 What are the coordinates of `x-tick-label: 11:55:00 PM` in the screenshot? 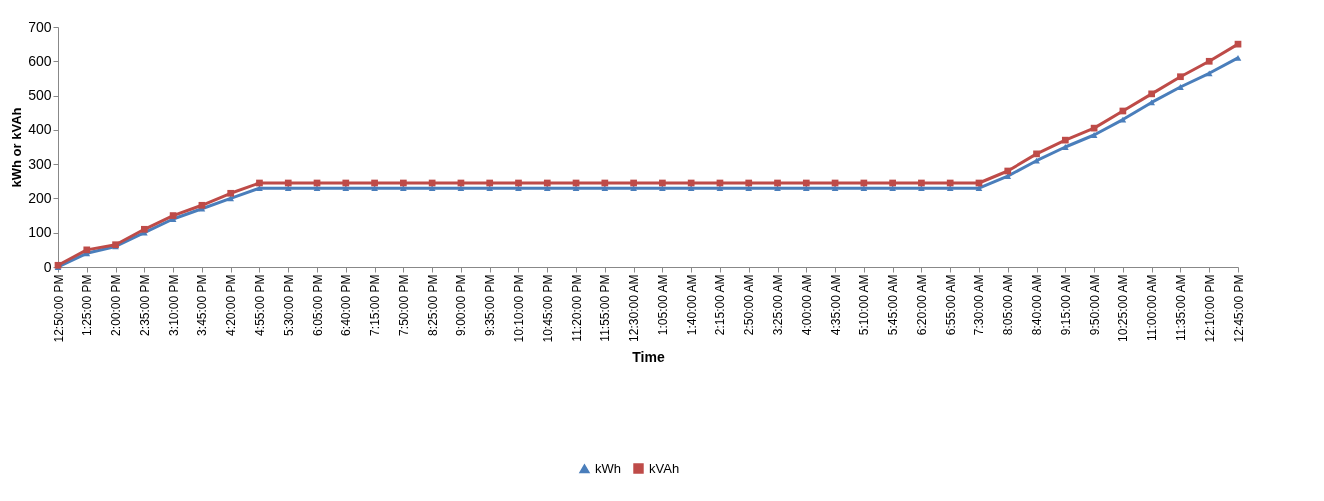 It's located at (605, 308).